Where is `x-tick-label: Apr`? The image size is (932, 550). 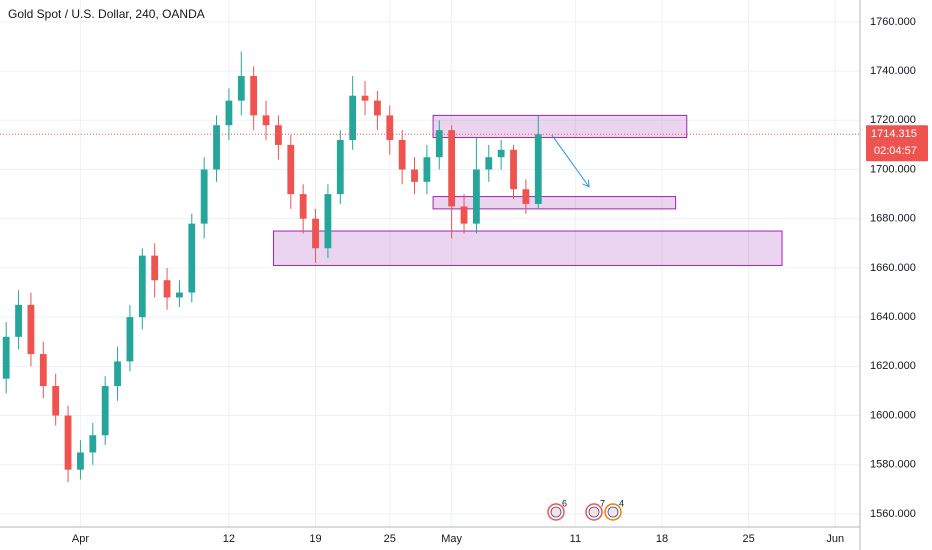
x-tick-label: Apr is located at coordinates (80, 539).